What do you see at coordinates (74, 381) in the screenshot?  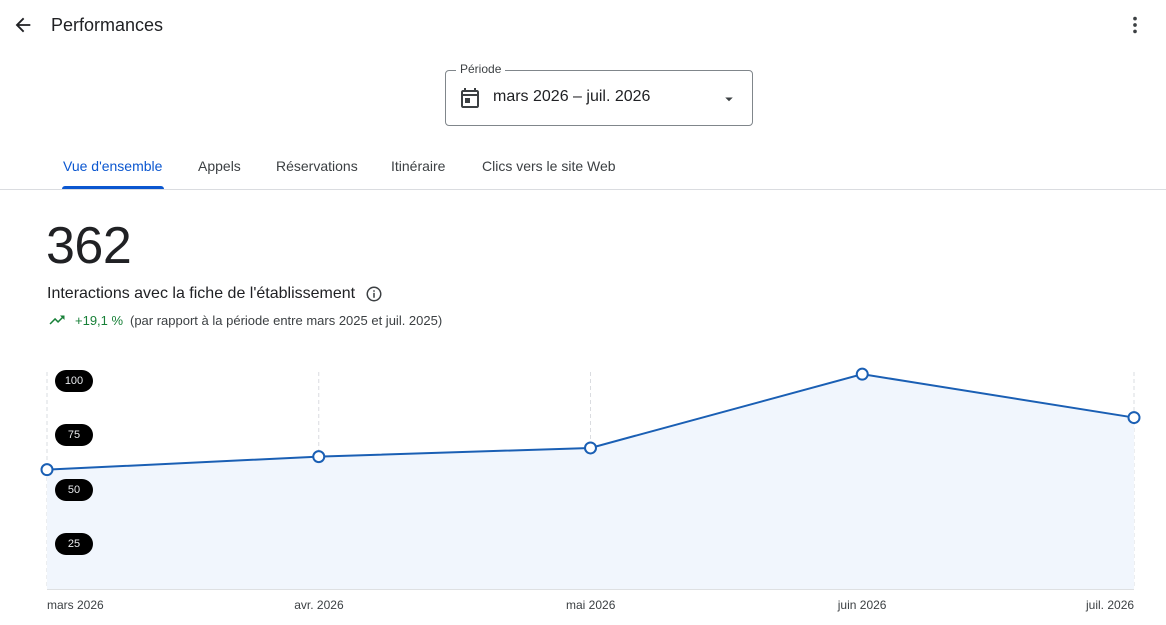 I see `y-tick-label: 100` at bounding box center [74, 381].